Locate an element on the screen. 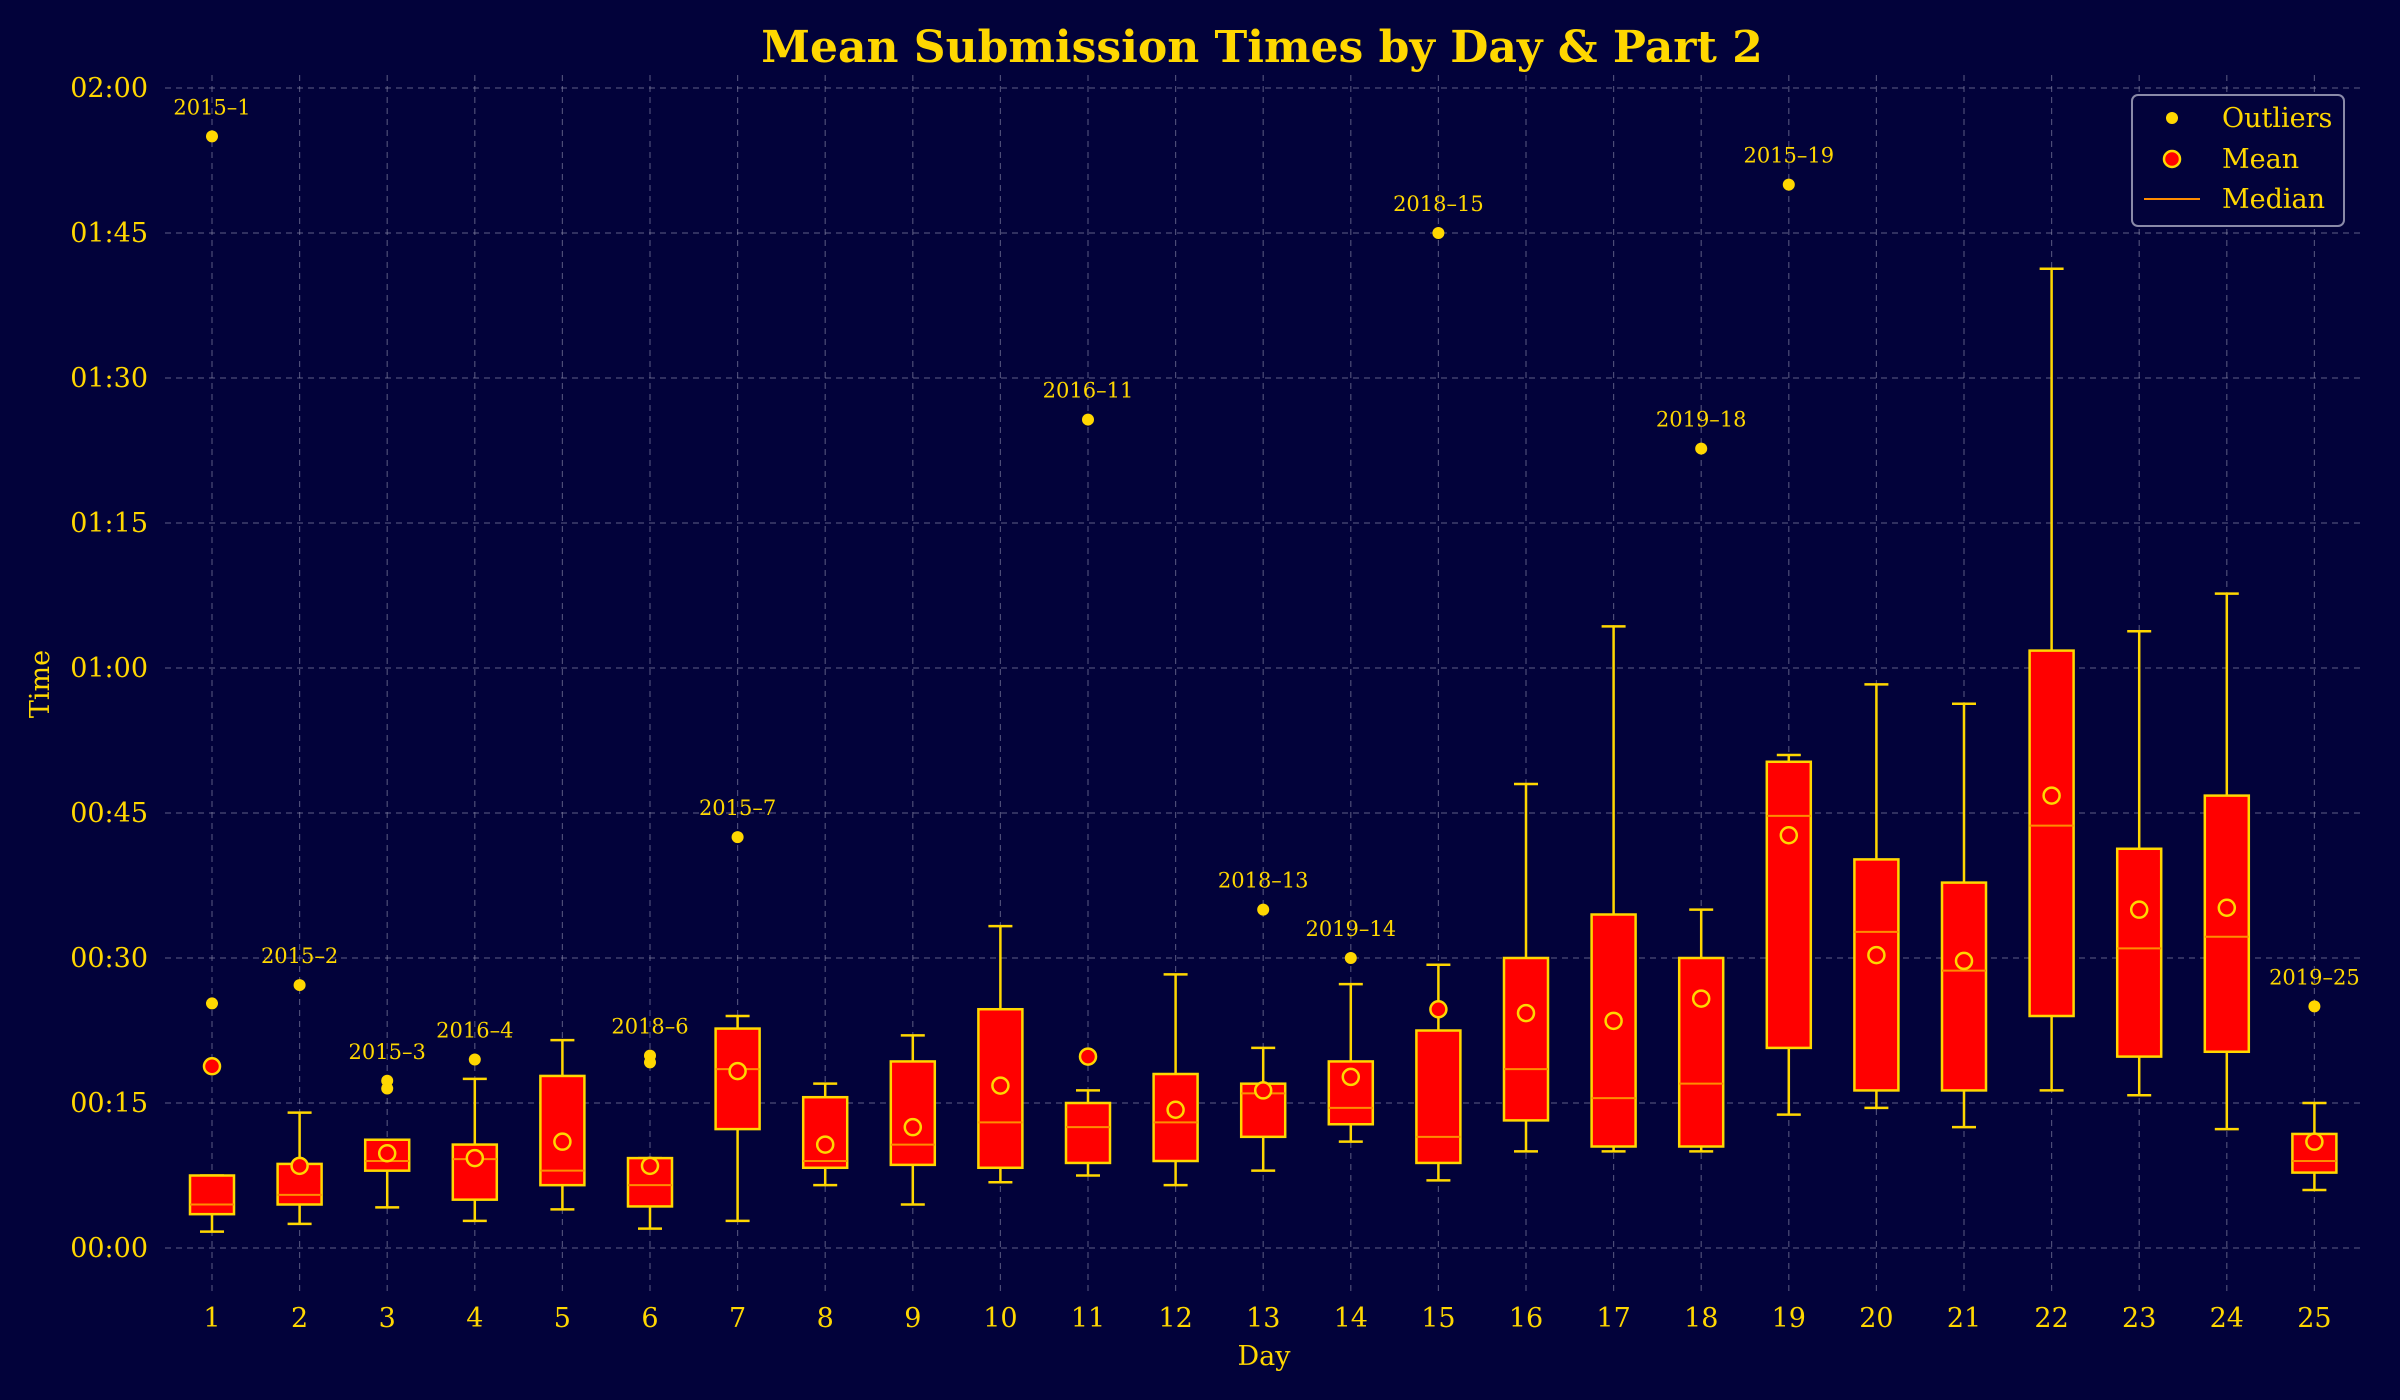  x-tick-label-day-17: 17 is located at coordinates (1613, 1318).